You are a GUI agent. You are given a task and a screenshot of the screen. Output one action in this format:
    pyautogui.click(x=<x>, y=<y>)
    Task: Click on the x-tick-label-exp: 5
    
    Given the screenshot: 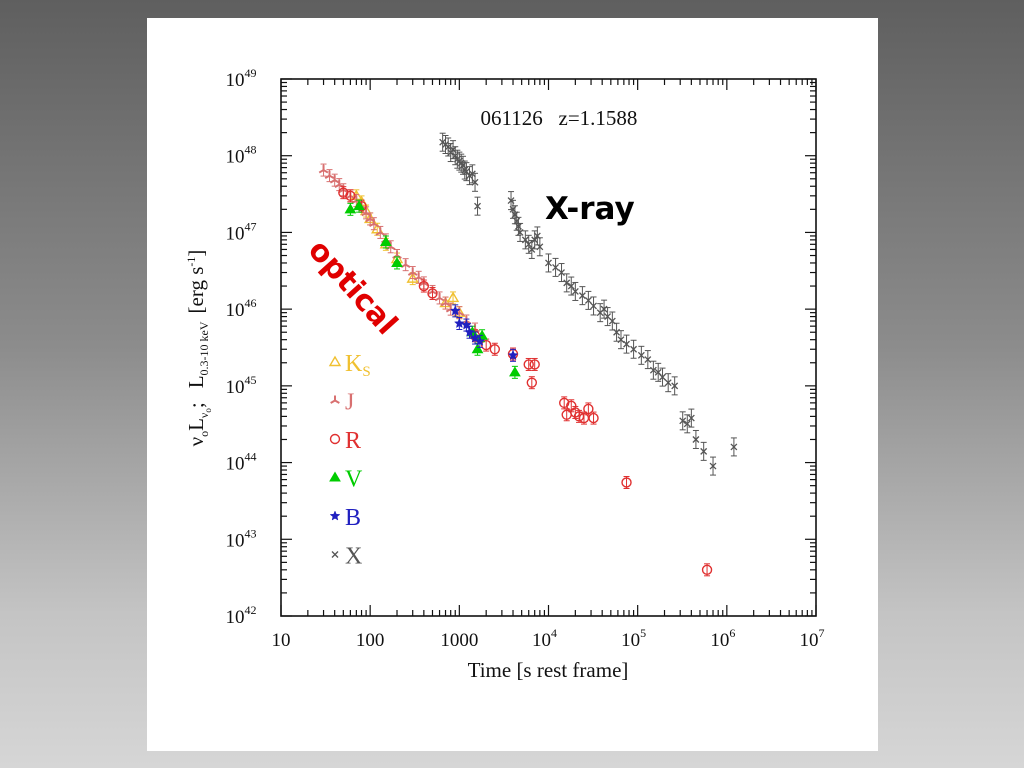 What is the action you would take?
    pyautogui.click(x=643, y=633)
    